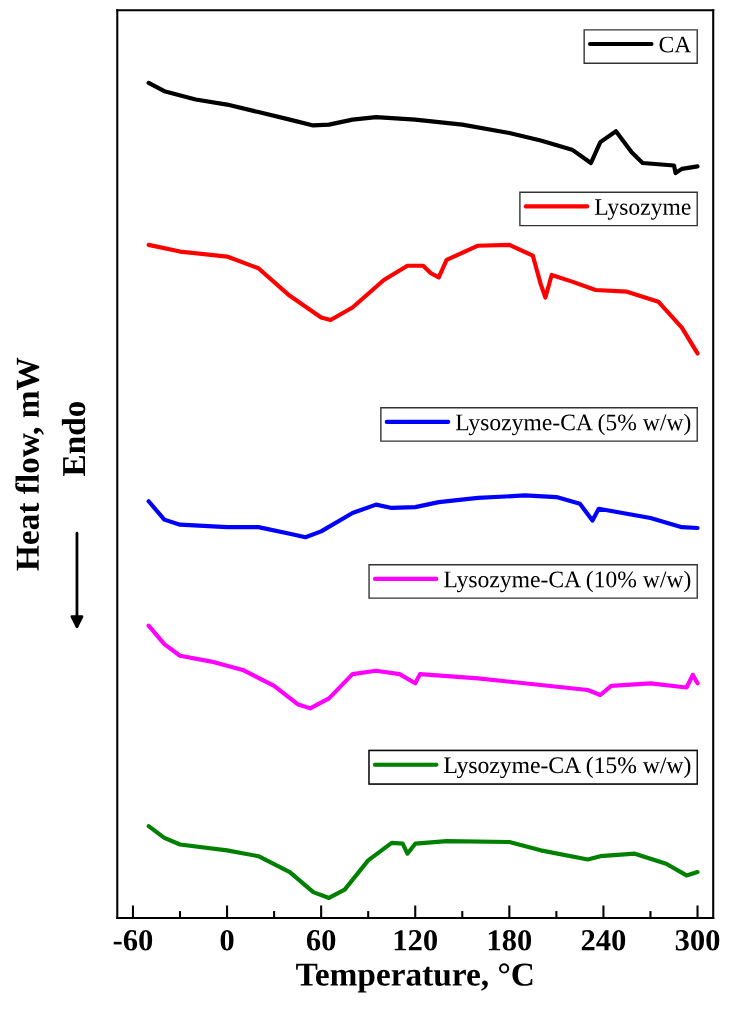 This screenshot has width=733, height=1020. I want to click on x-tick-label: 120, so click(415, 940).